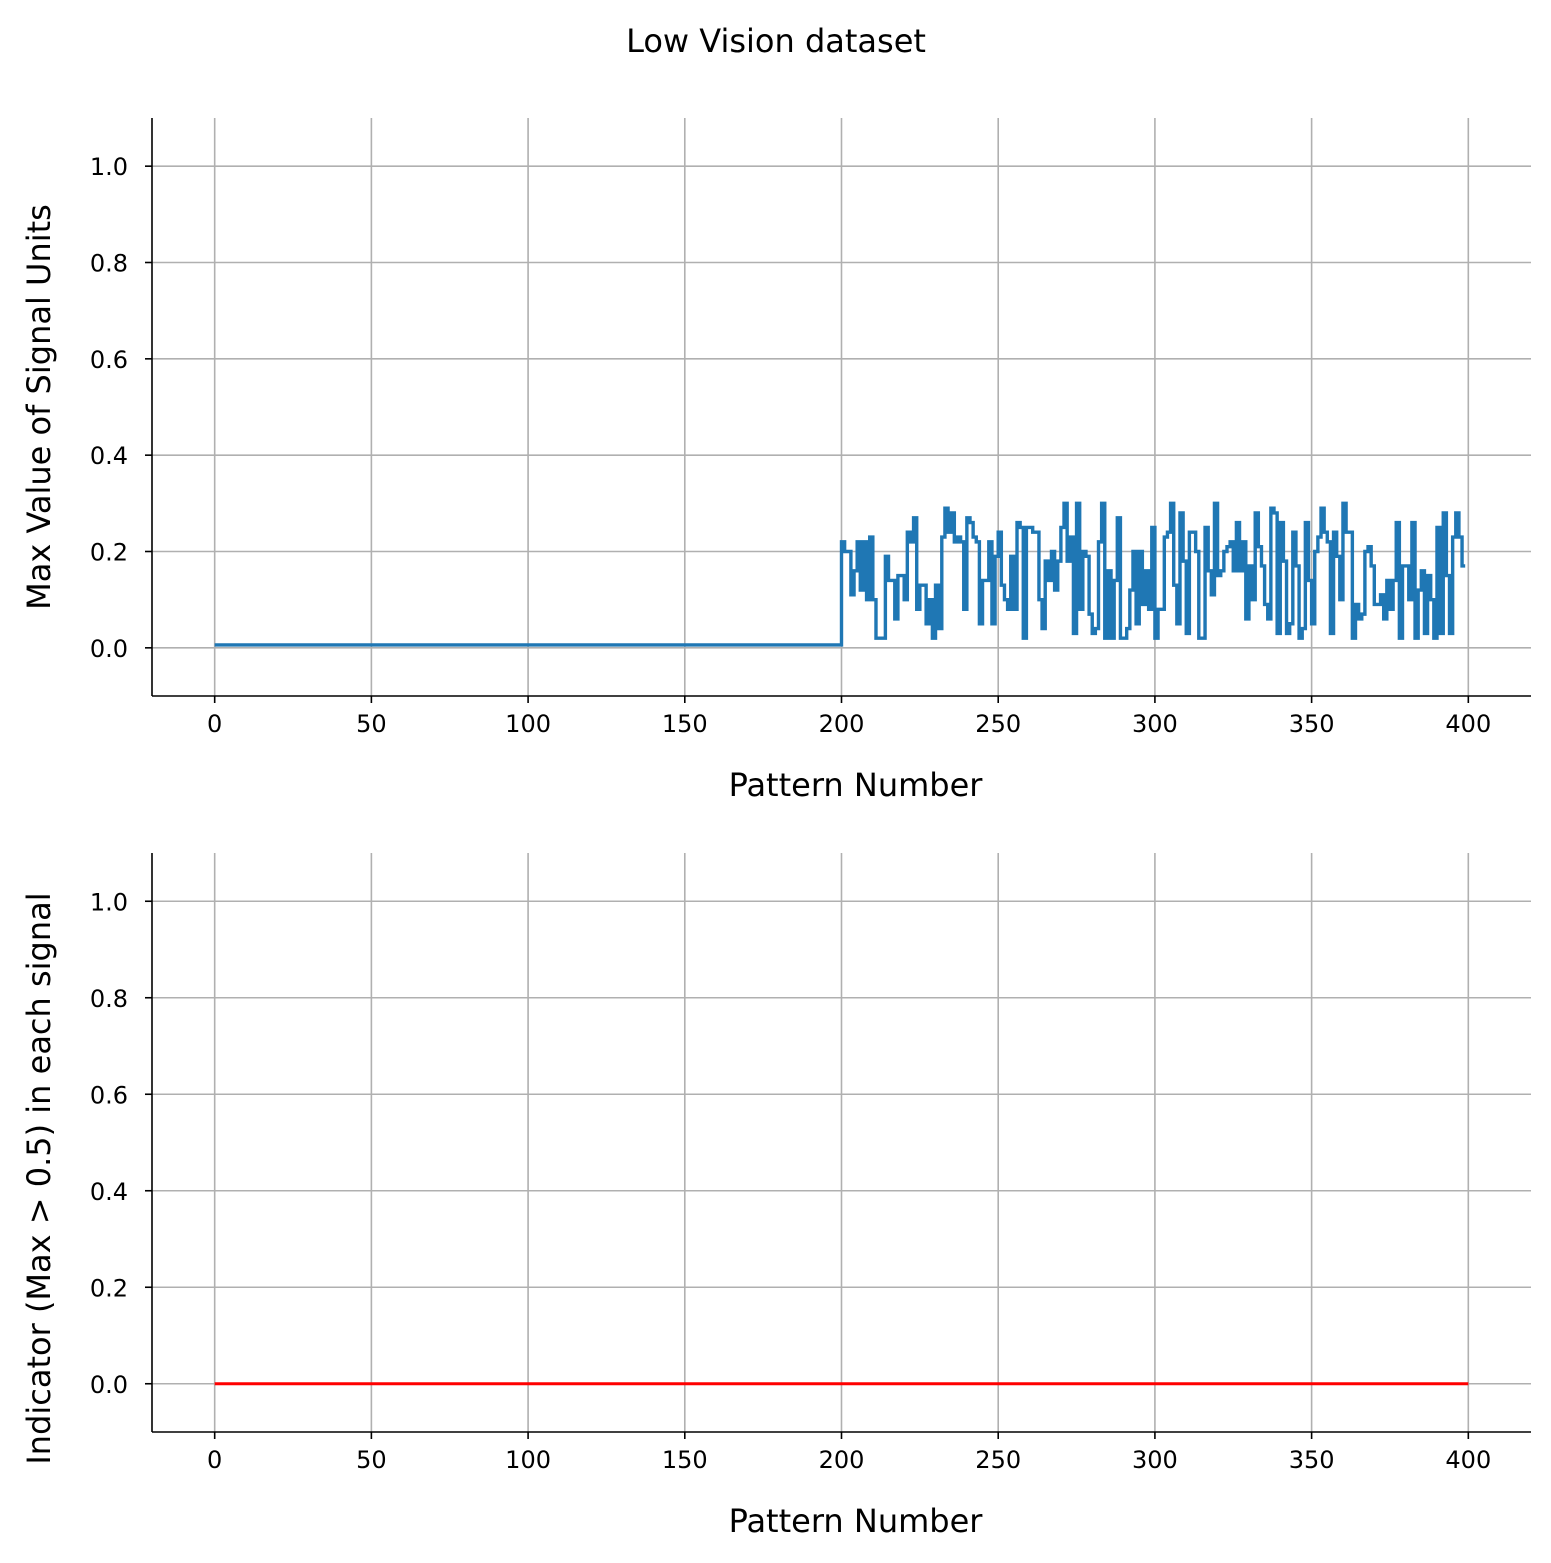 This screenshot has width=1551, height=1563. Describe the element at coordinates (109, 1192) in the screenshot. I see `bottom-y-tick-label: 0.4` at that location.